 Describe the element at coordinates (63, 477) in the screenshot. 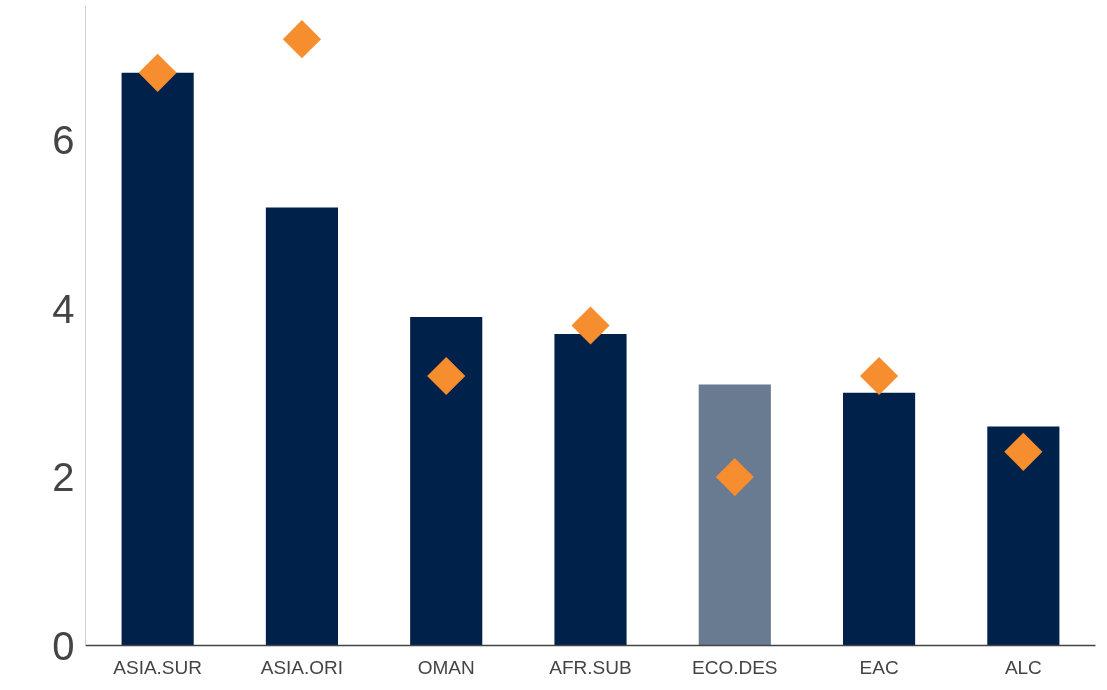

I see `y-tick-label: 2` at that location.